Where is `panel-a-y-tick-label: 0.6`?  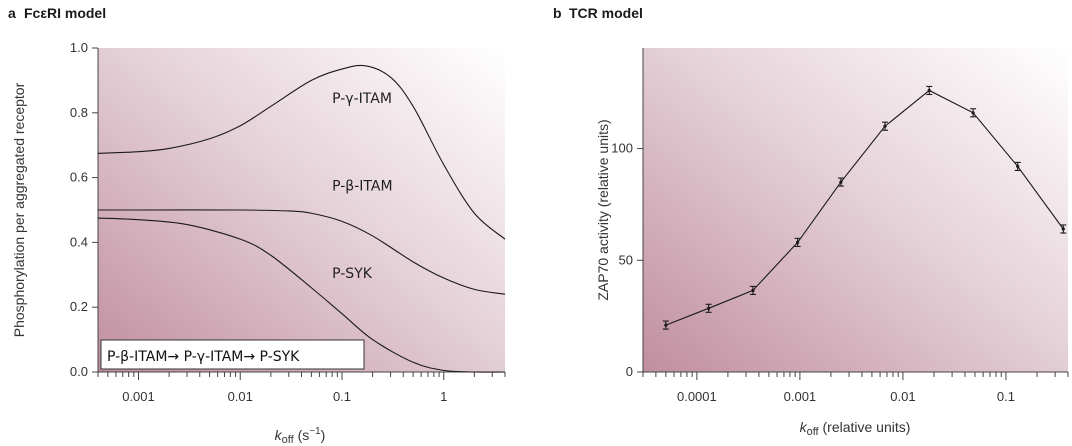 panel-a-y-tick-label: 0.6 is located at coordinates (79, 177).